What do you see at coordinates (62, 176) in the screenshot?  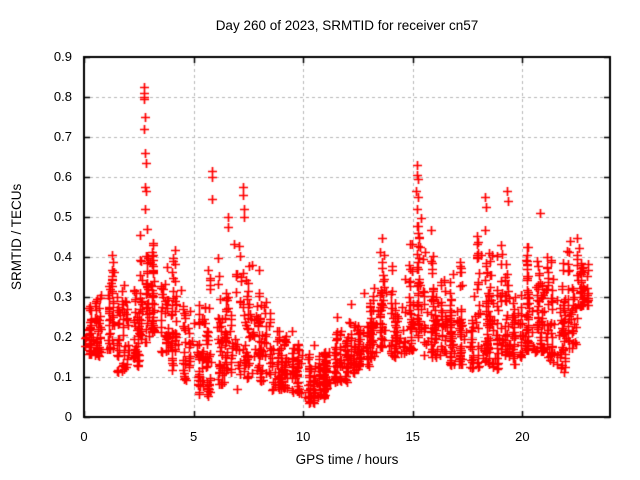 I see `y-tick-label: 0.6` at bounding box center [62, 176].